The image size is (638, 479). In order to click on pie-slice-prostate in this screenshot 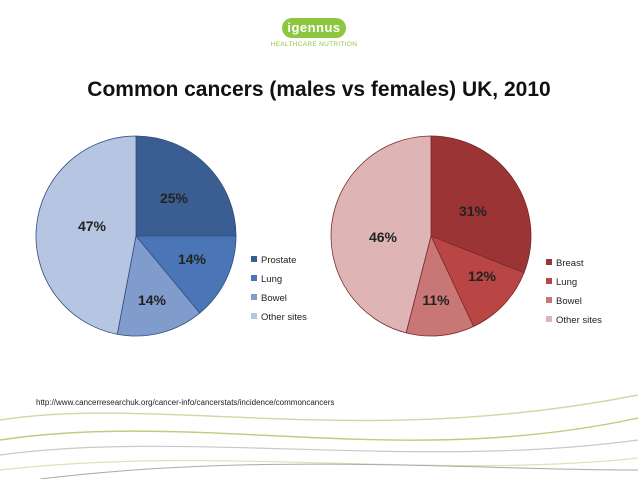, I will do `click(186, 186)`.